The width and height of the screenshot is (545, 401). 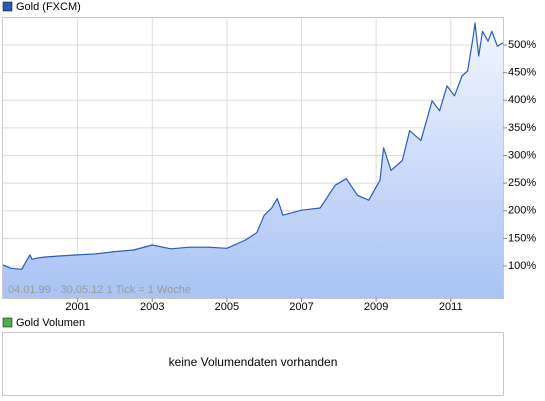 I want to click on chart-title: Gold (FXCM), so click(x=48, y=7).